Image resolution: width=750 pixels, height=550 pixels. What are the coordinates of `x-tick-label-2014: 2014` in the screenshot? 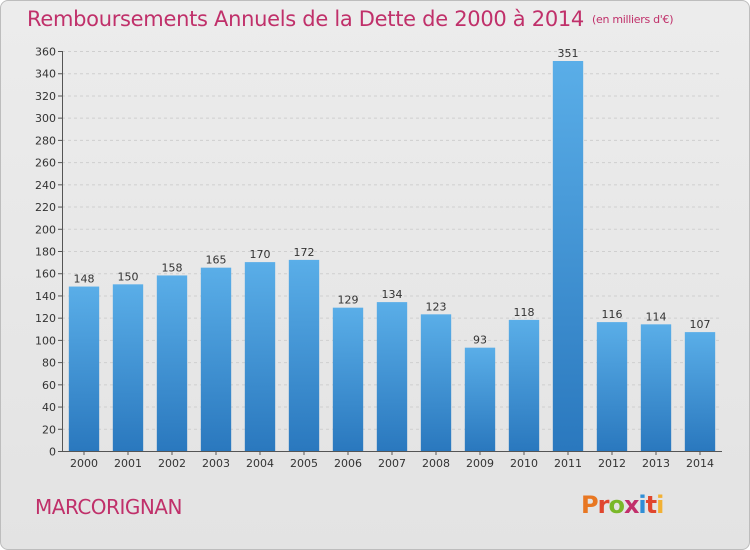 It's located at (700, 463).